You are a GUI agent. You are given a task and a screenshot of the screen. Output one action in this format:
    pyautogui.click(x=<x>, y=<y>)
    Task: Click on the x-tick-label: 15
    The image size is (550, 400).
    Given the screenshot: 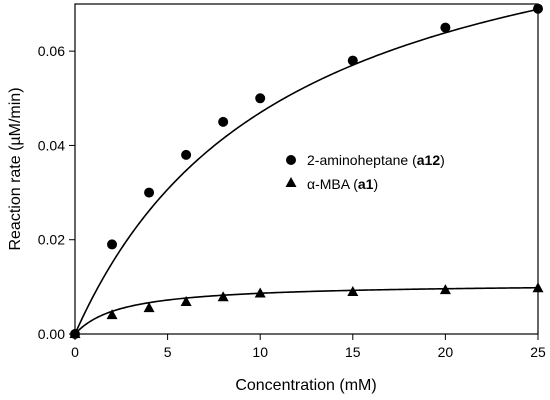 What is the action you would take?
    pyautogui.click(x=353, y=352)
    